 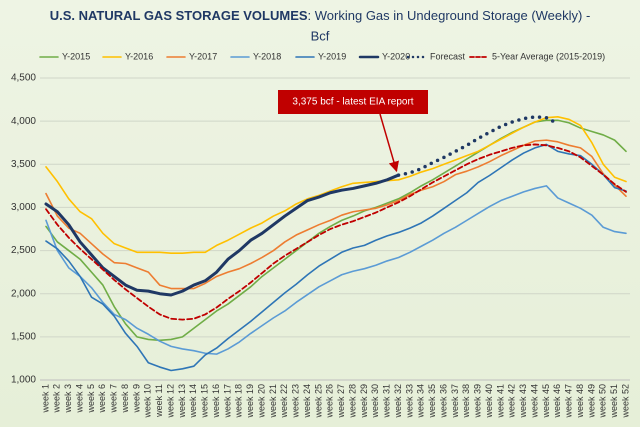 What do you see at coordinates (23, 164) in the screenshot?
I see `y-tick-label: 3,500` at bounding box center [23, 164].